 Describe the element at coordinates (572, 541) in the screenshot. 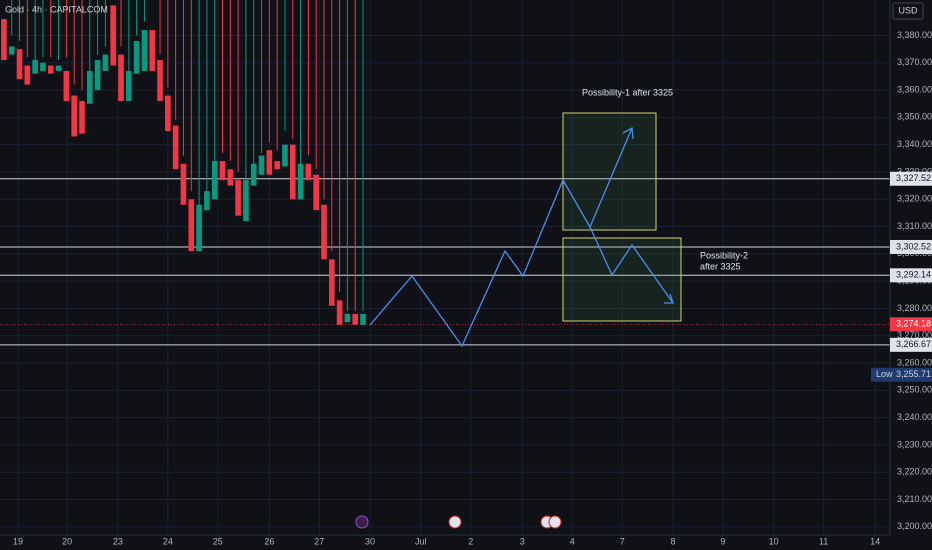

I see `x-tick-label: 4` at that location.